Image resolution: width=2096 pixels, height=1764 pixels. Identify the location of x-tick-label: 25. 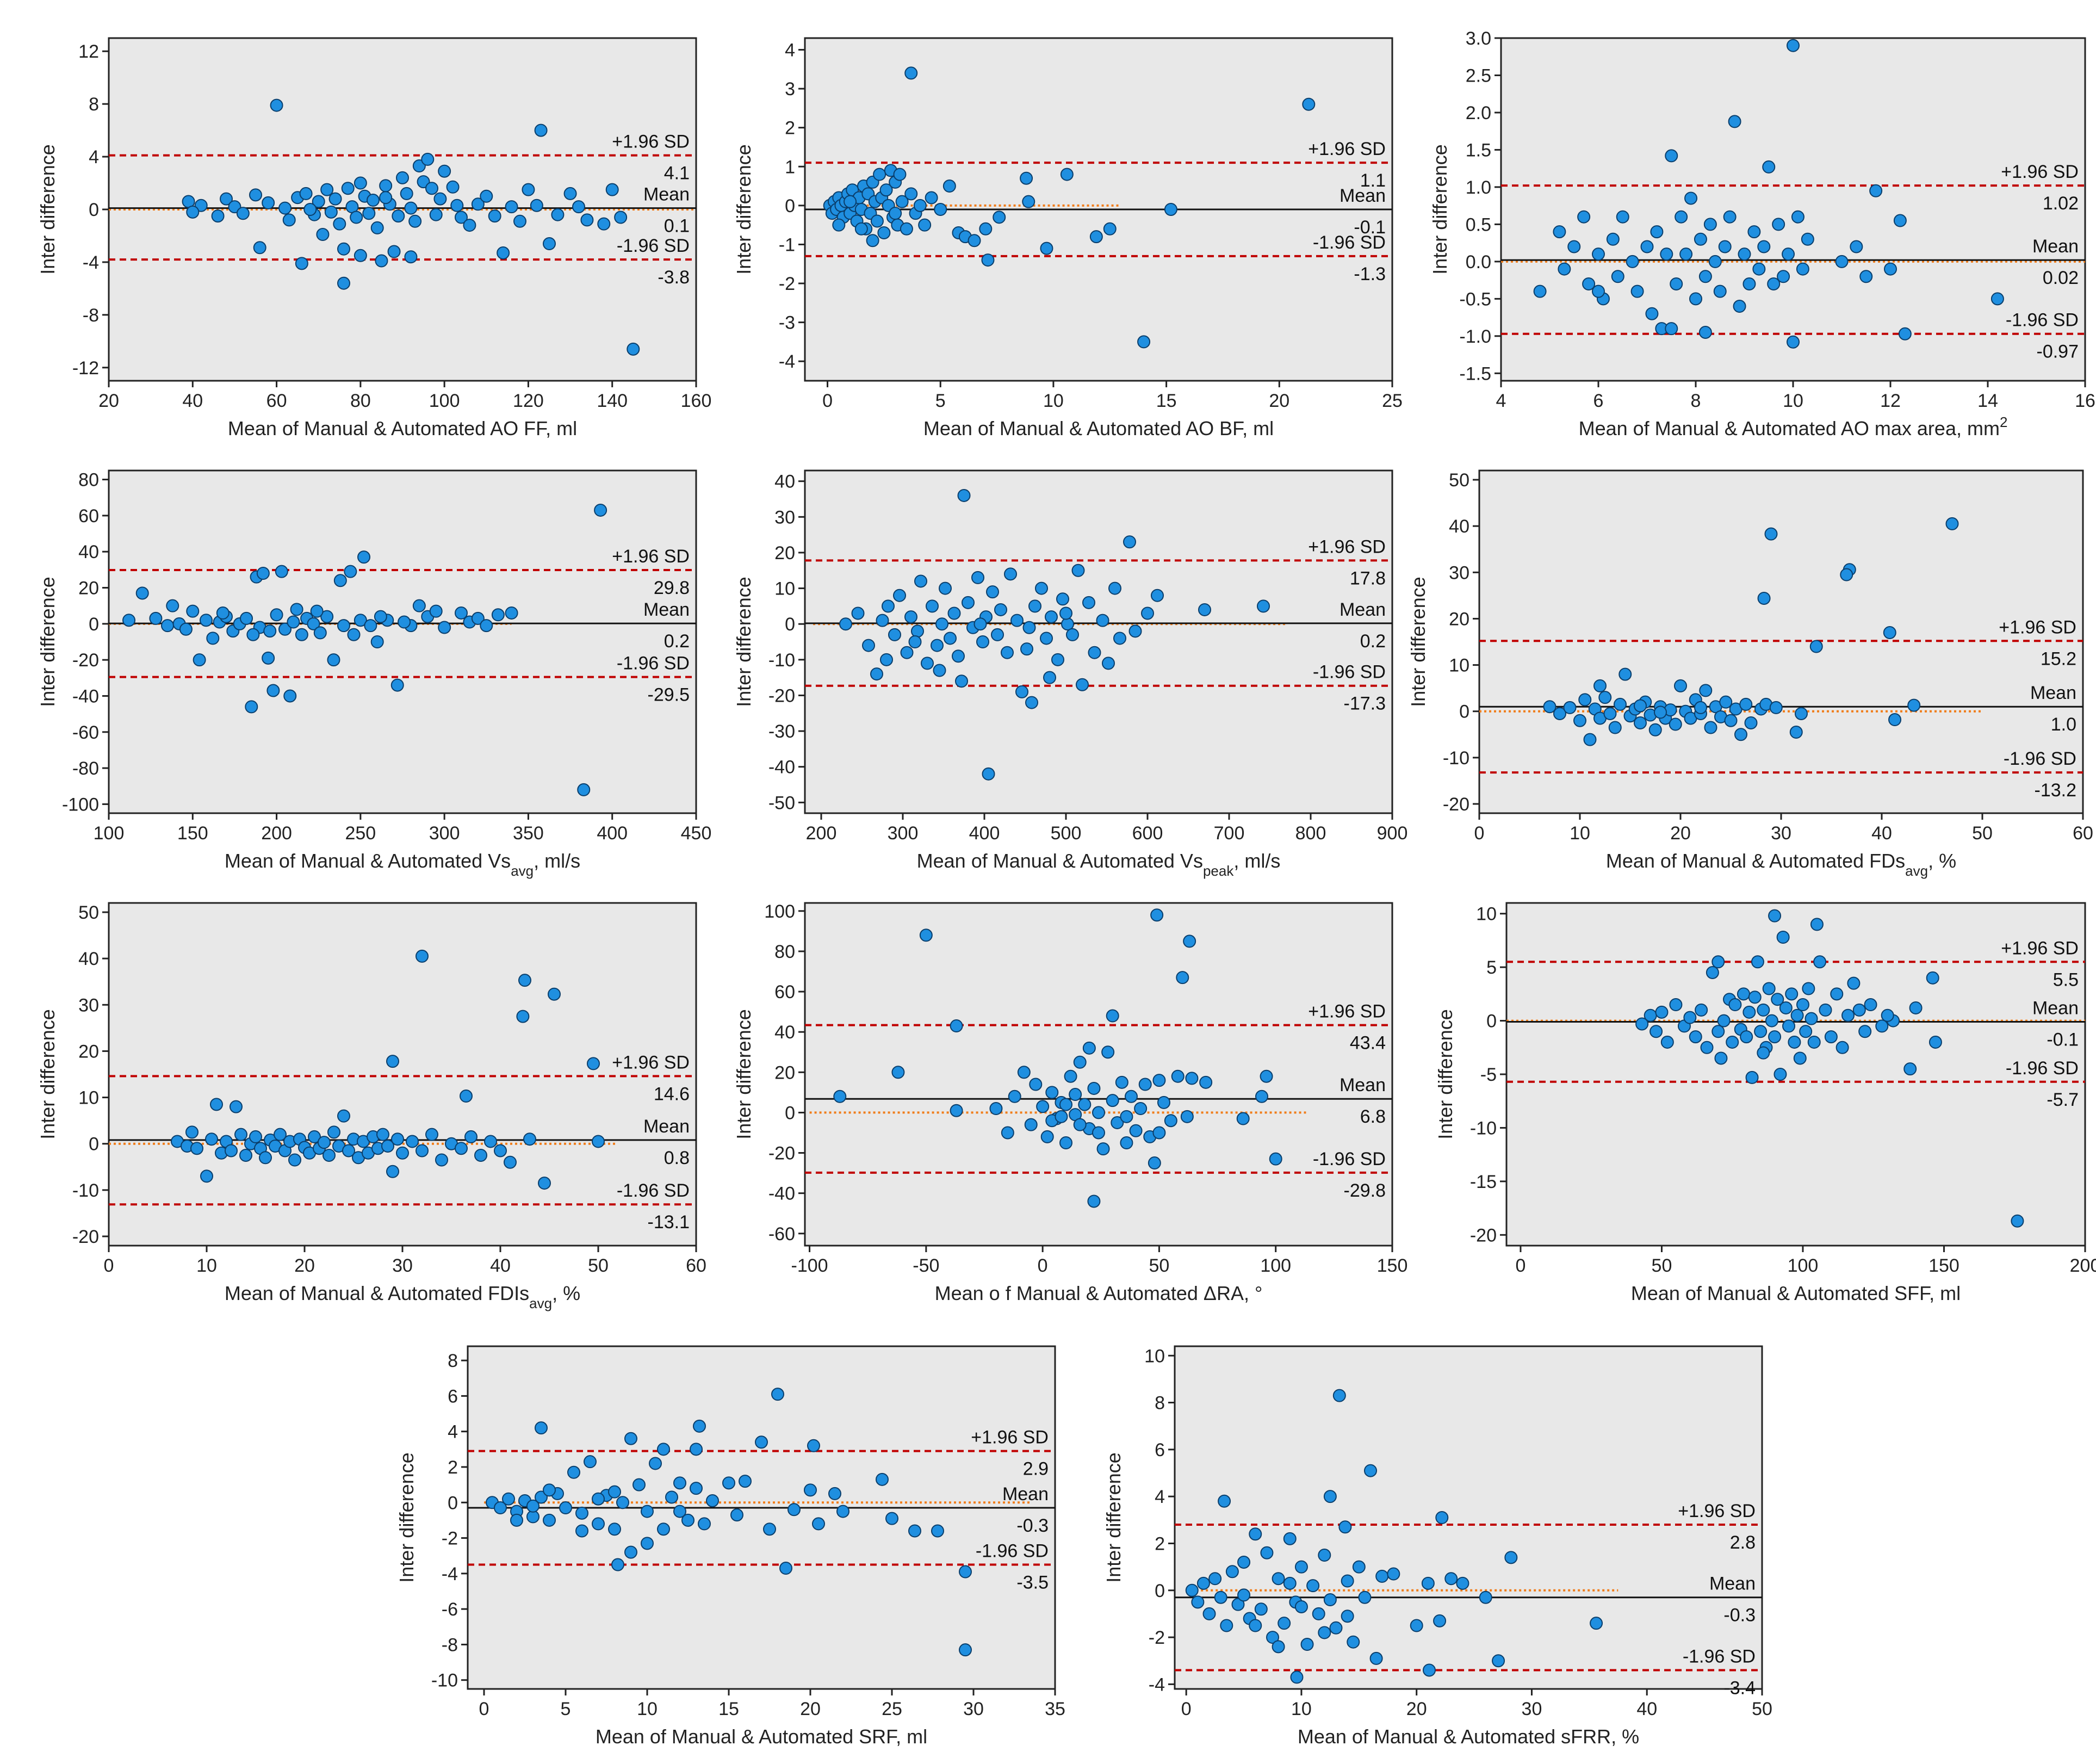
(1392, 401).